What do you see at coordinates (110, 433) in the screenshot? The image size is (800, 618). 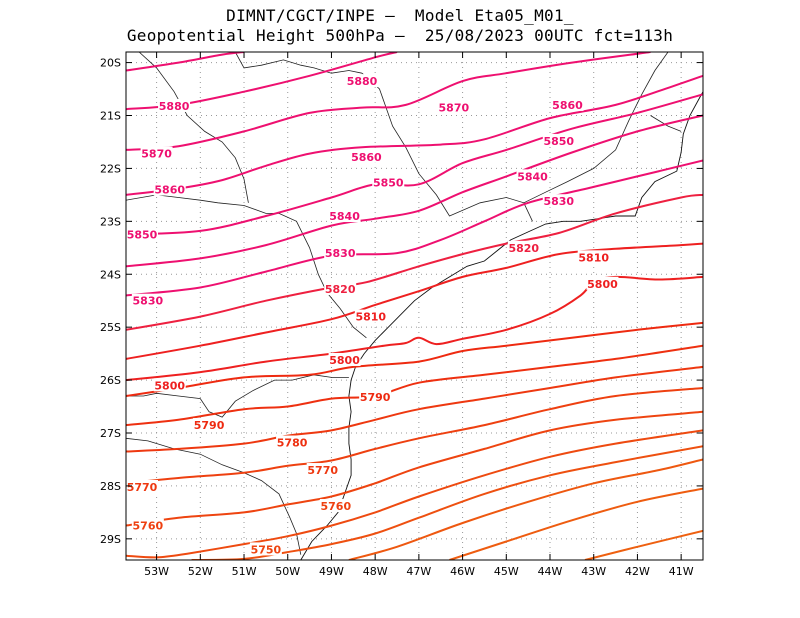 I see `lat-tick-label: 27S` at bounding box center [110, 433].